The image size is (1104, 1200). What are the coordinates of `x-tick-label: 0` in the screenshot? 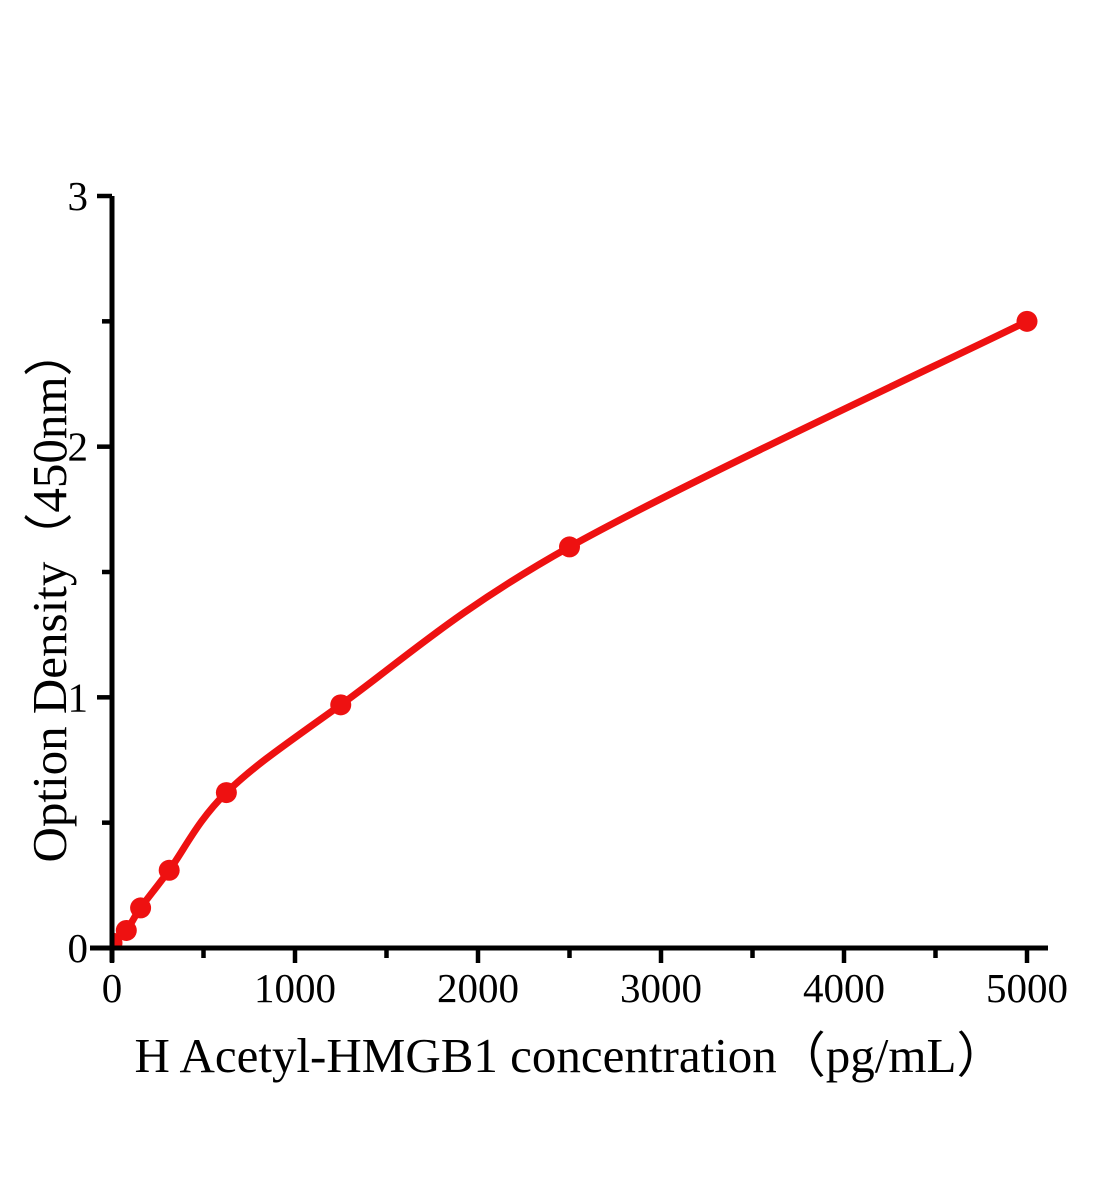 It's located at (112, 988).